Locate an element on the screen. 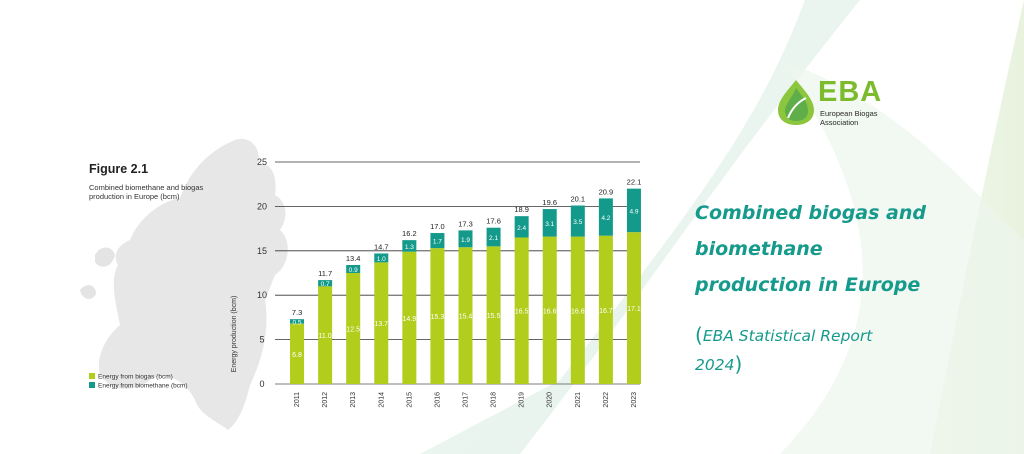 This screenshot has width=1024, height=454. source-text-2: 2024 is located at coordinates (715, 365).